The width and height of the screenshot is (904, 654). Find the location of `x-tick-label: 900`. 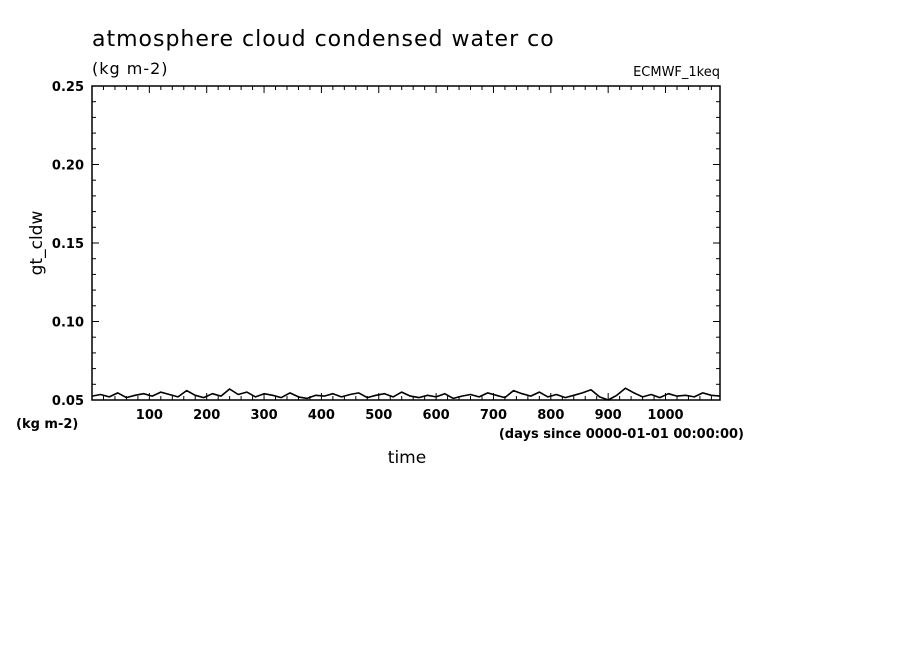

x-tick-label: 900 is located at coordinates (608, 415).